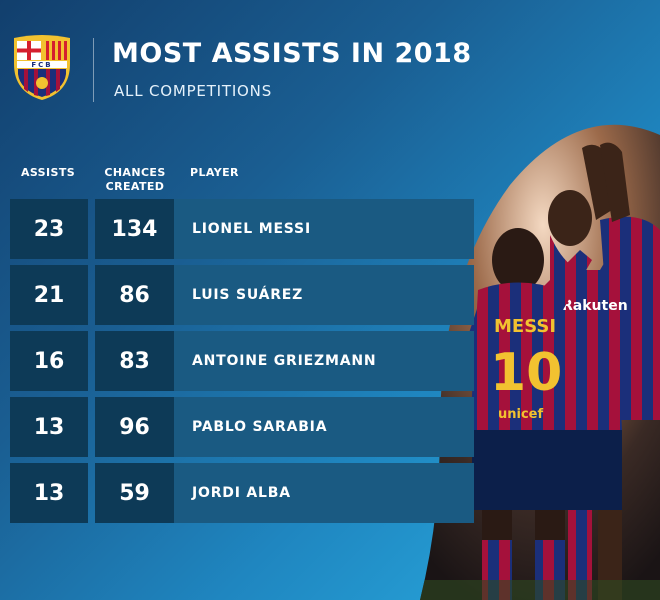  I want to click on table-row: 21 86 LUIS SUÁREZ, so click(330, 295).